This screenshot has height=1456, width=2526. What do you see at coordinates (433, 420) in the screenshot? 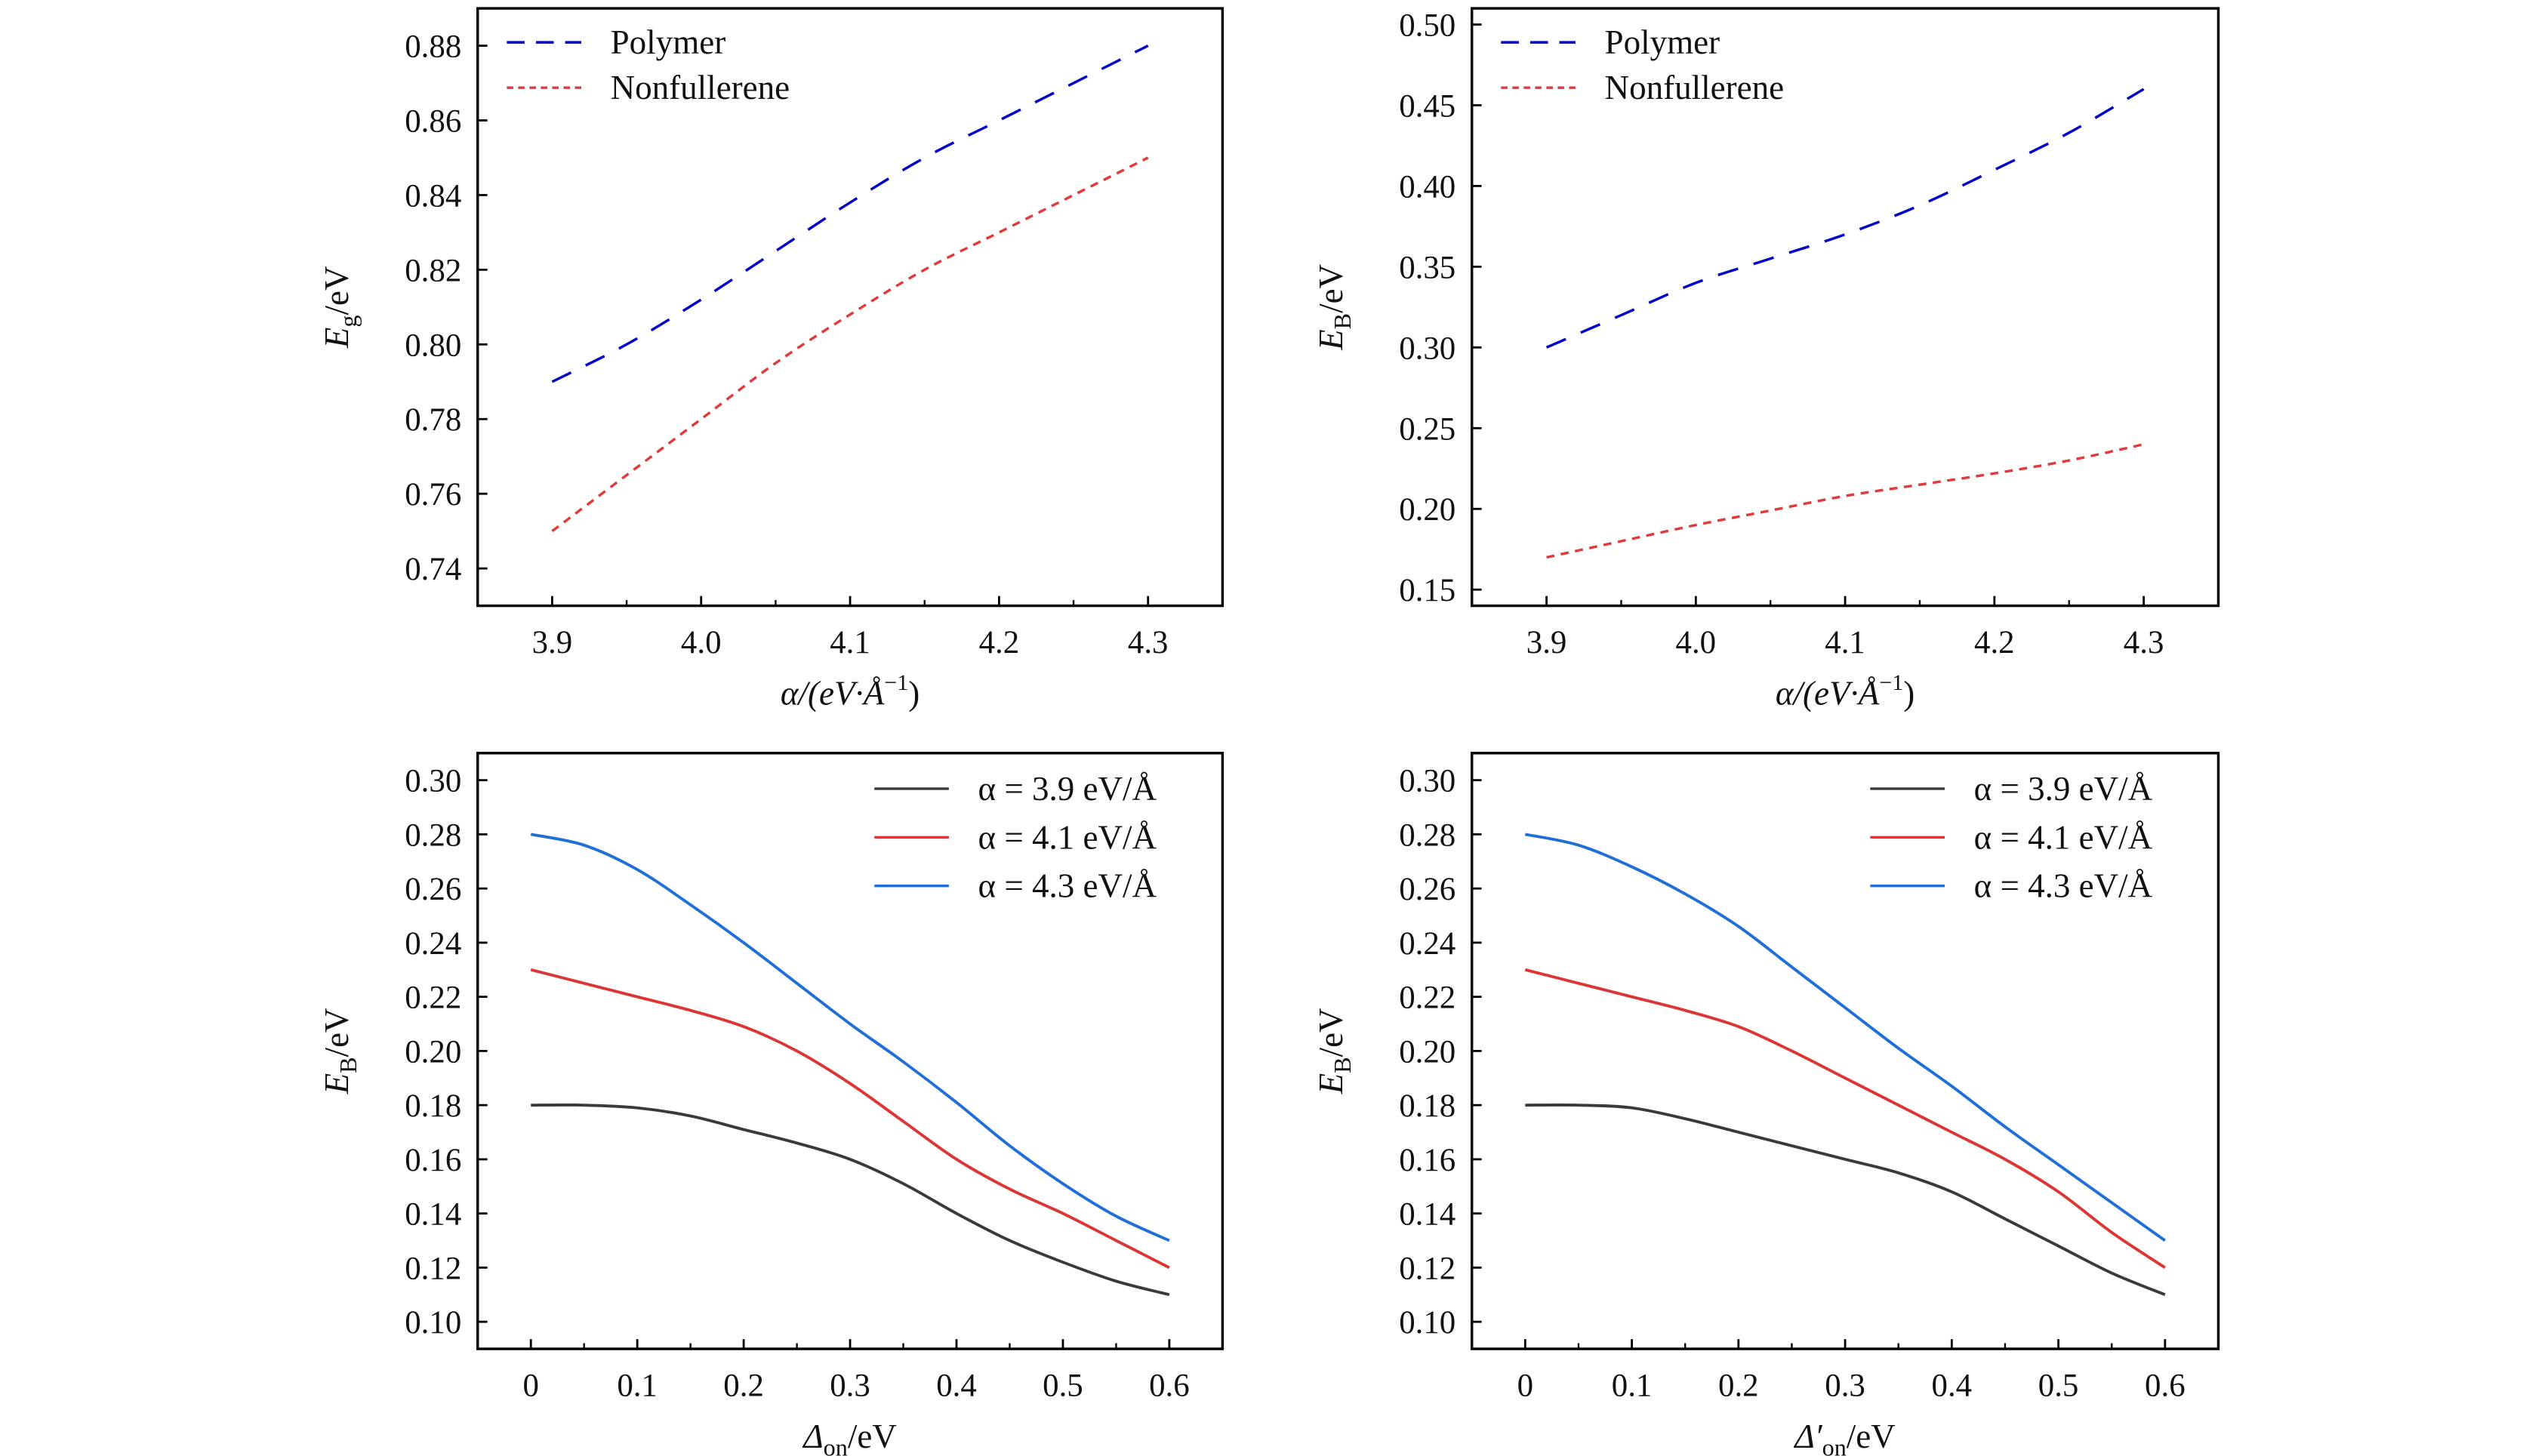
I see `y-tick-label: 0.78` at bounding box center [433, 420].